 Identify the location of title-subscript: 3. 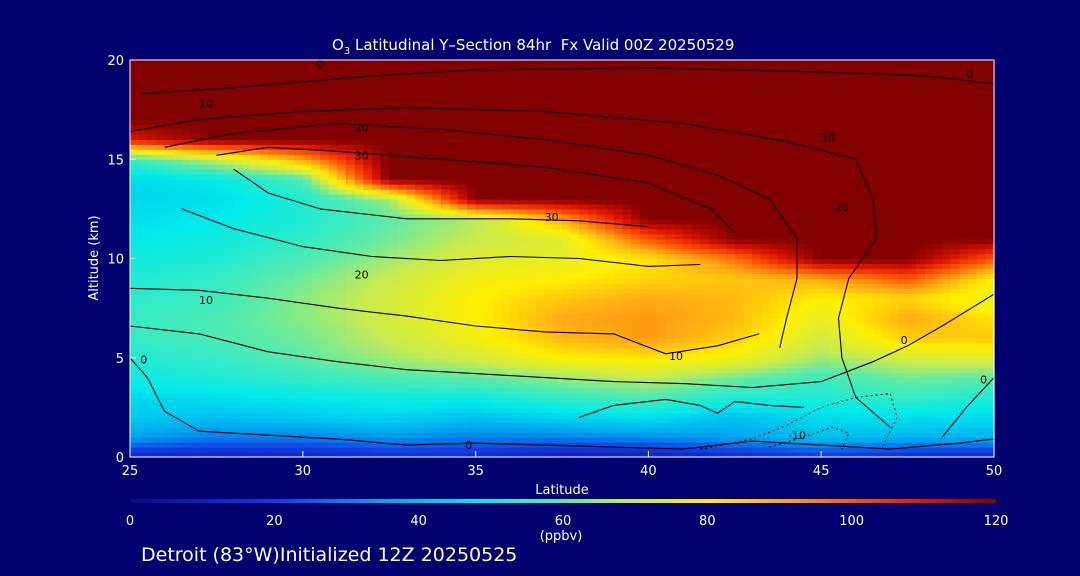
(347, 51).